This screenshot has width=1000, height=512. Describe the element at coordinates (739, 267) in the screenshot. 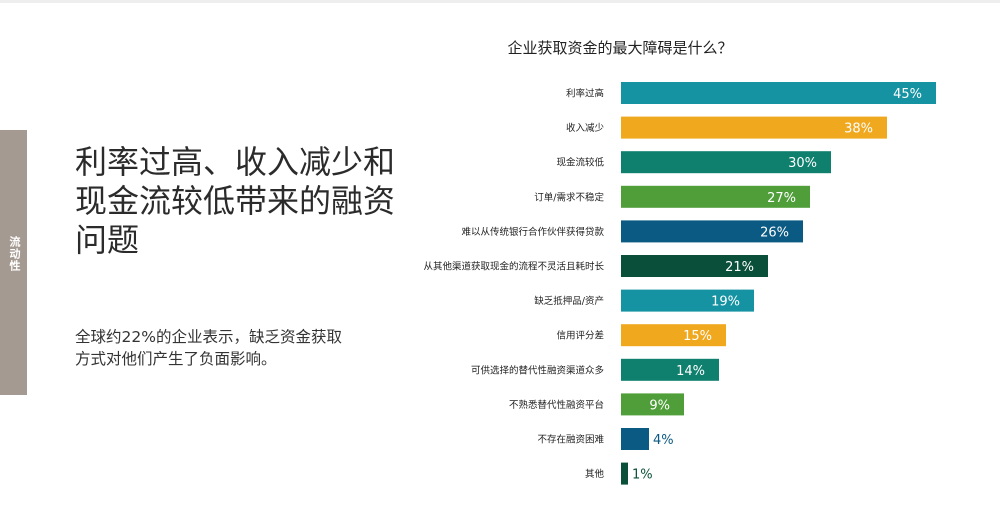

I see `value-label: 21%` at that location.